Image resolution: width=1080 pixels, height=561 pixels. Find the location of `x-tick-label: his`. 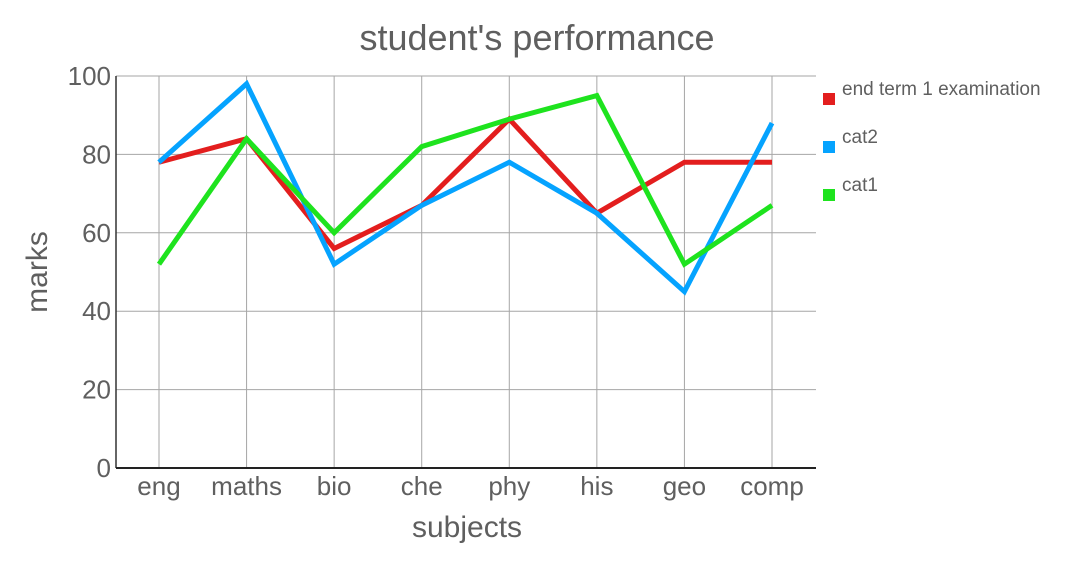

x-tick-label: his is located at coordinates (596, 486).